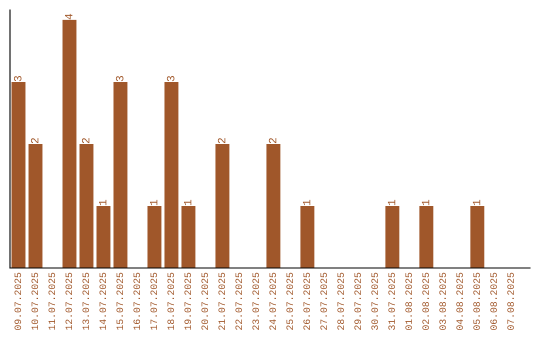 The image size is (540, 340). Describe the element at coordinates (391, 301) in the screenshot. I see `x-tick-label: 31.07.2025` at that location.